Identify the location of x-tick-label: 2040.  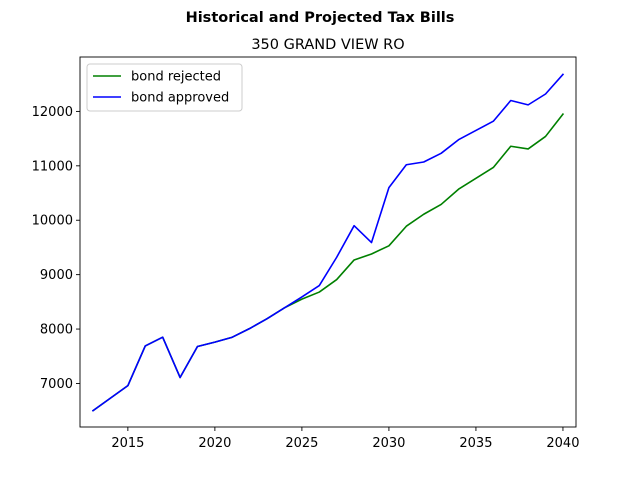
(562, 443).